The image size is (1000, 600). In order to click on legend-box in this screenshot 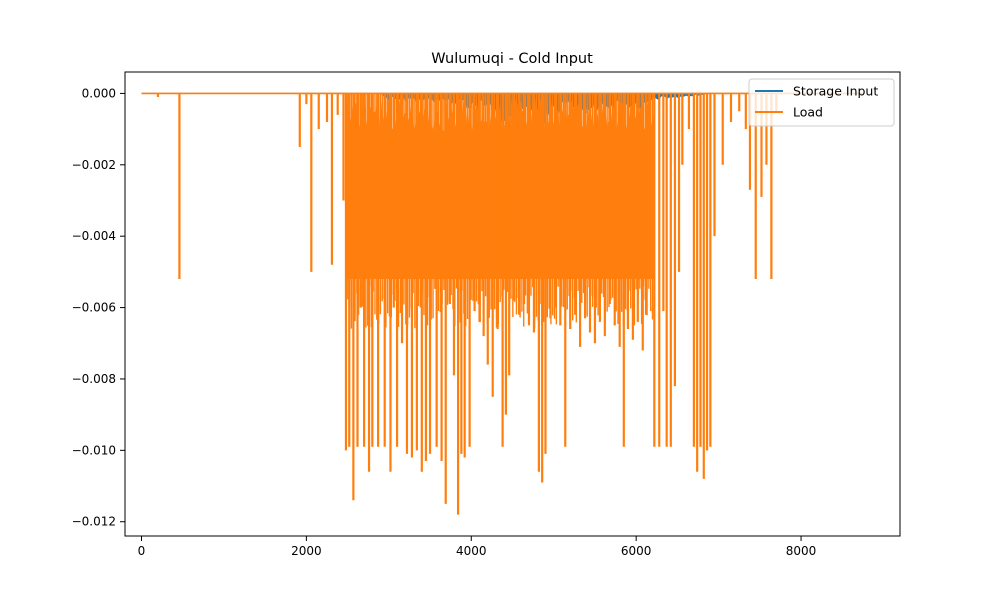, I will do `click(821, 102)`.